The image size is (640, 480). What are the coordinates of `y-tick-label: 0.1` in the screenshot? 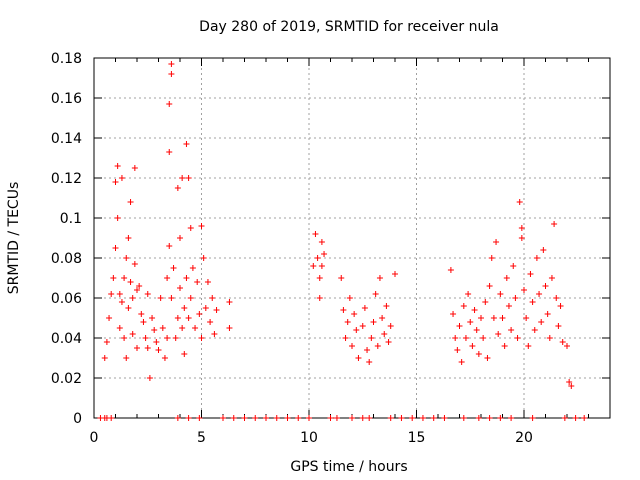 It's located at (71, 219).